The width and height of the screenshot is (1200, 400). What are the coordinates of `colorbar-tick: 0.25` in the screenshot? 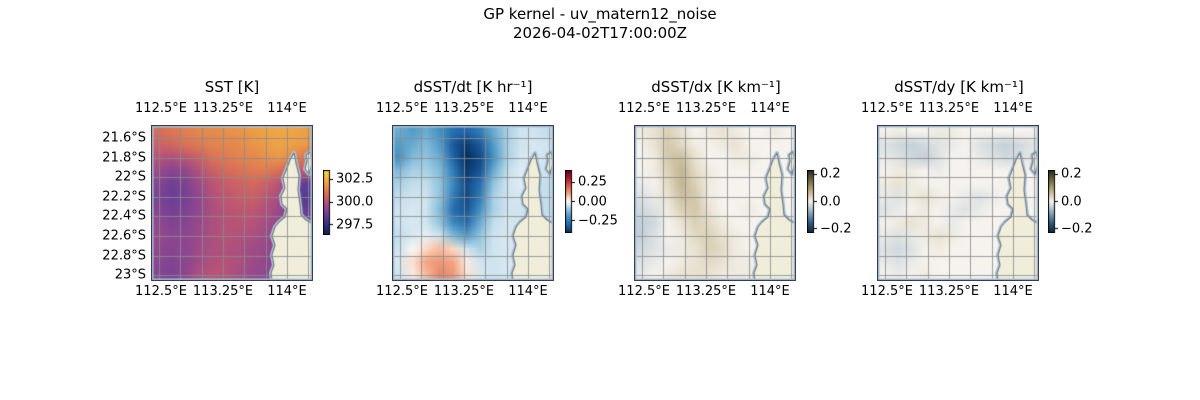 It's located at (592, 182).